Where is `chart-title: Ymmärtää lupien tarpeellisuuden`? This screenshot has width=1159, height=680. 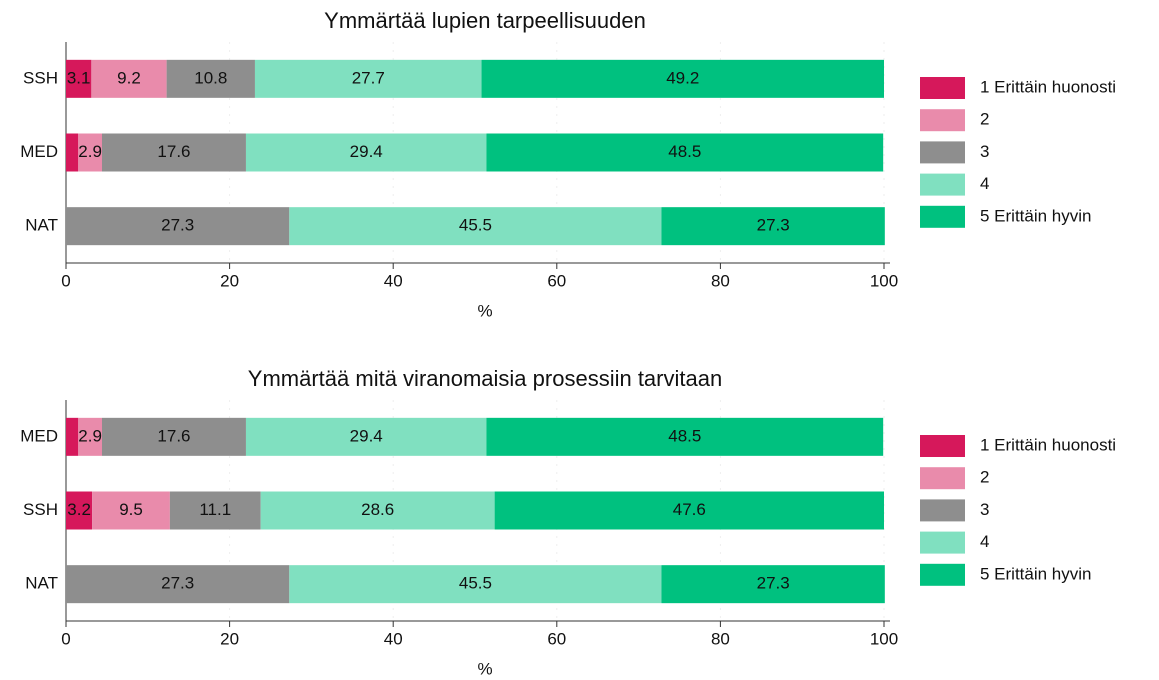
chart-title: Ymmärtää lupien tarpeellisuuden is located at coordinates (485, 20).